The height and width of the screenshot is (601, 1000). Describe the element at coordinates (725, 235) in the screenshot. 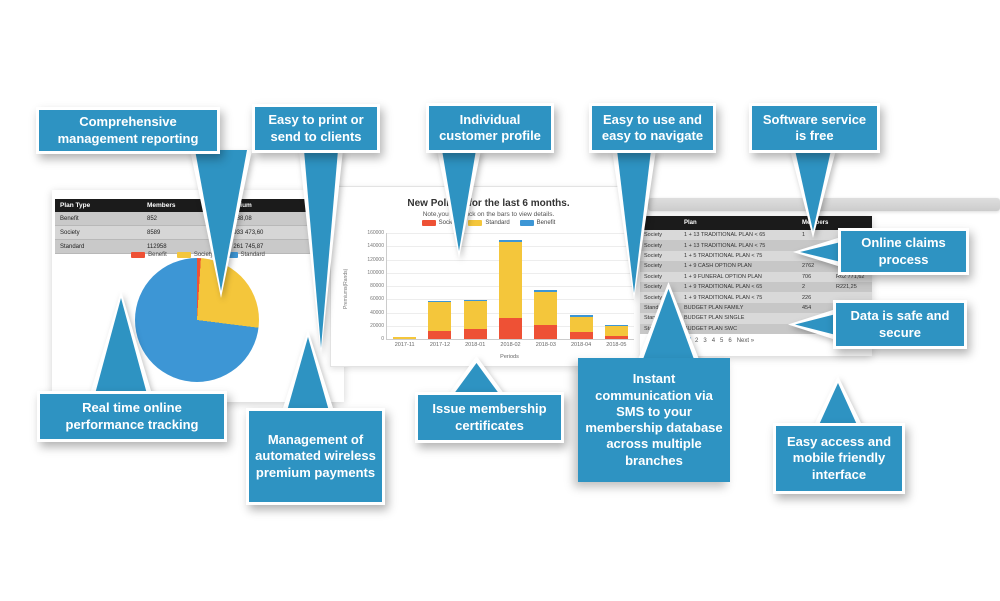

I see `table-cell: 1 + 13 TRADITIONAL PLAN < 65` at that location.